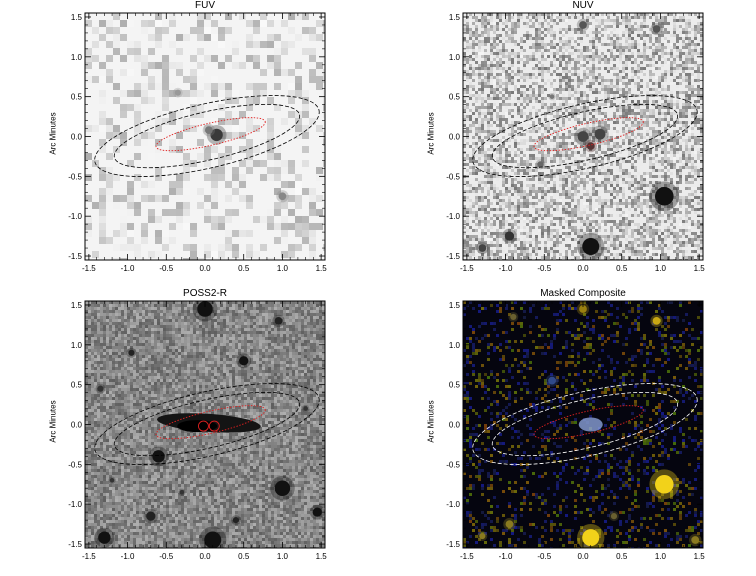  I want to click on galaxy, so click(590, 424).